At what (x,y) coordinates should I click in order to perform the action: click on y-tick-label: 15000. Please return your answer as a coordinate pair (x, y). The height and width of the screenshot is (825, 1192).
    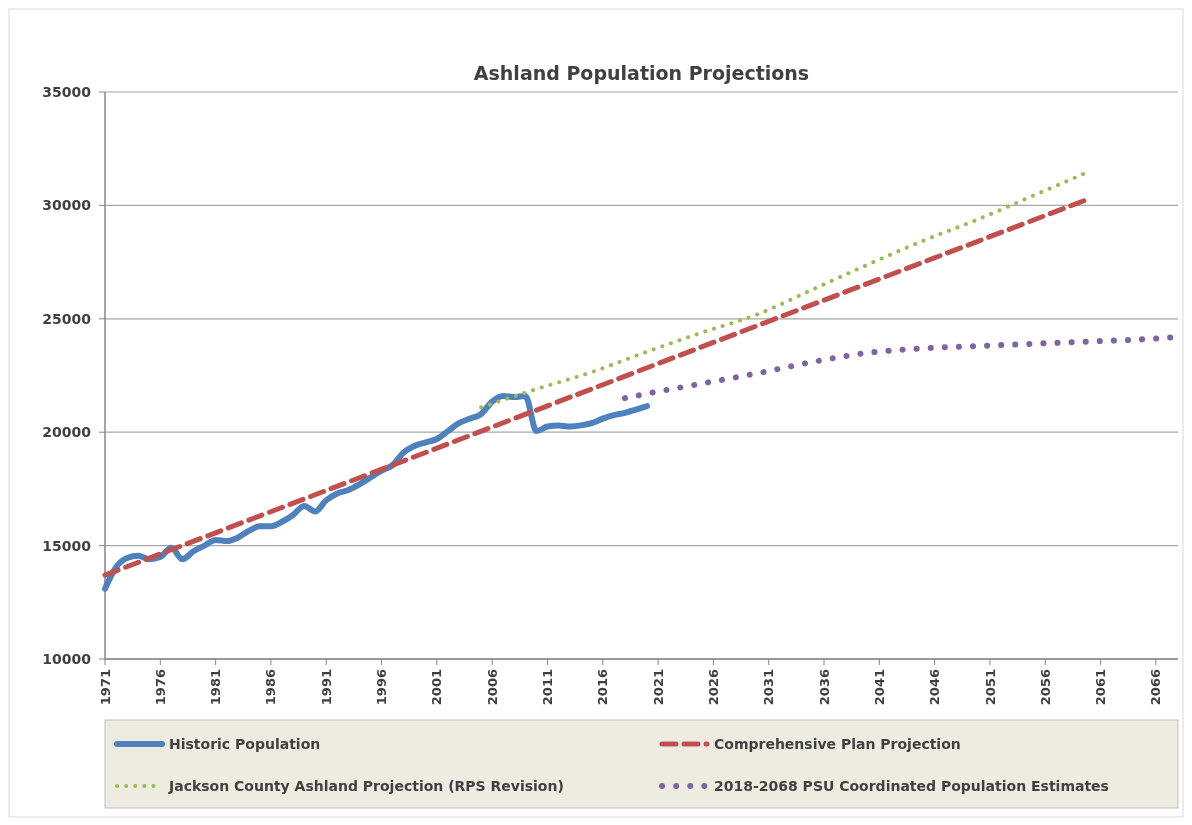
    Looking at the image, I should click on (67, 545).